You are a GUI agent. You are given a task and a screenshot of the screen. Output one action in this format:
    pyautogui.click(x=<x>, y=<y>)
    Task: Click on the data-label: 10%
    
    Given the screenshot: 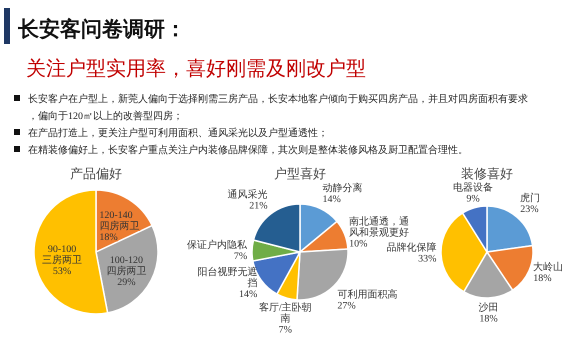 What is the action you would take?
    pyautogui.click(x=358, y=244)
    